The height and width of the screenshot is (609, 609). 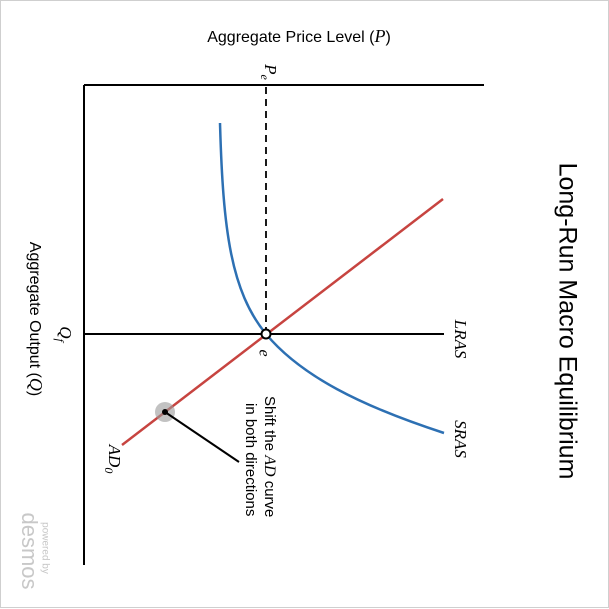 I want to click on chart-title: Long-Run Macro Equilibrium, so click(x=567, y=321).